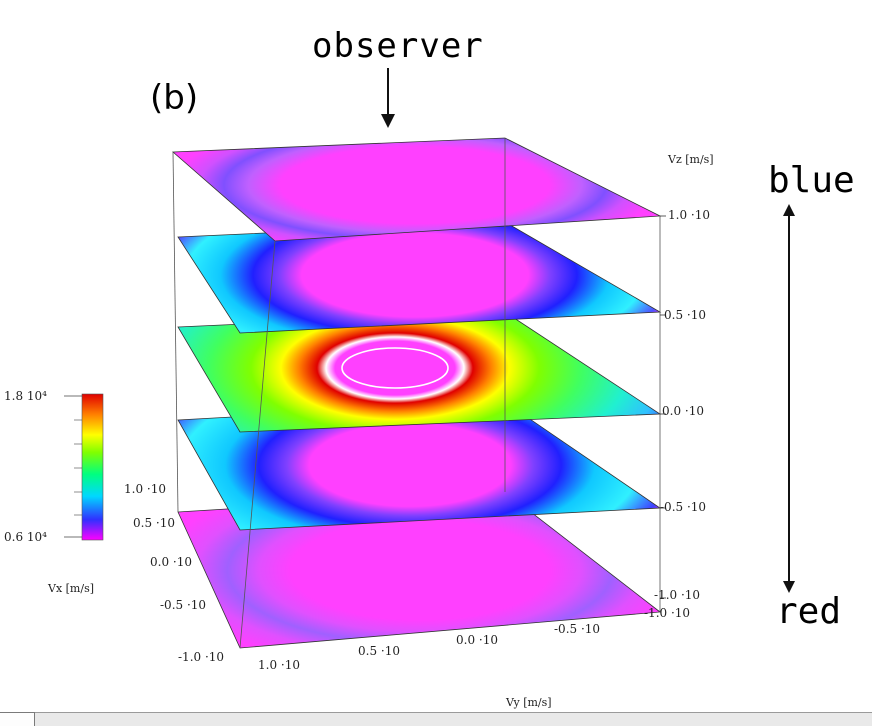 The height and width of the screenshot is (726, 872). What do you see at coordinates (683, 507) in the screenshot?
I see `vz-tick: -0.5 ·10` at bounding box center [683, 507].